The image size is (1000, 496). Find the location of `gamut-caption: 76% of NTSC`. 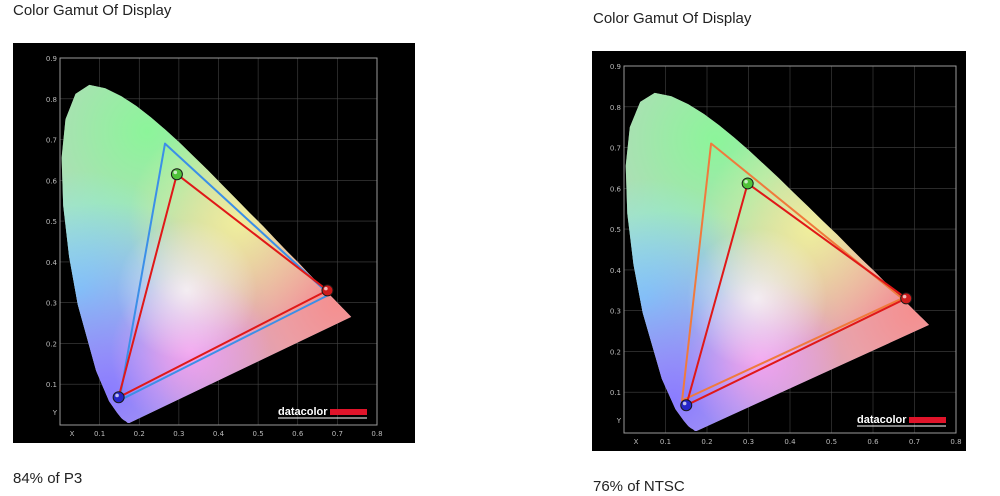

gamut-caption: 76% of NTSC is located at coordinates (639, 486).